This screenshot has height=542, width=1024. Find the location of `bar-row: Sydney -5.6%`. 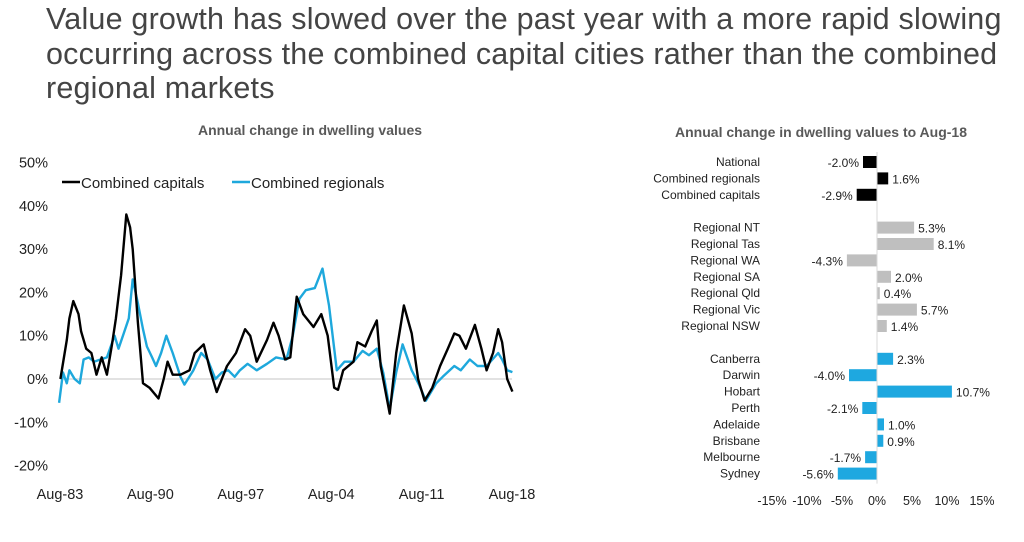

bar-row: Sydney -5.6% is located at coordinates (798, 474).